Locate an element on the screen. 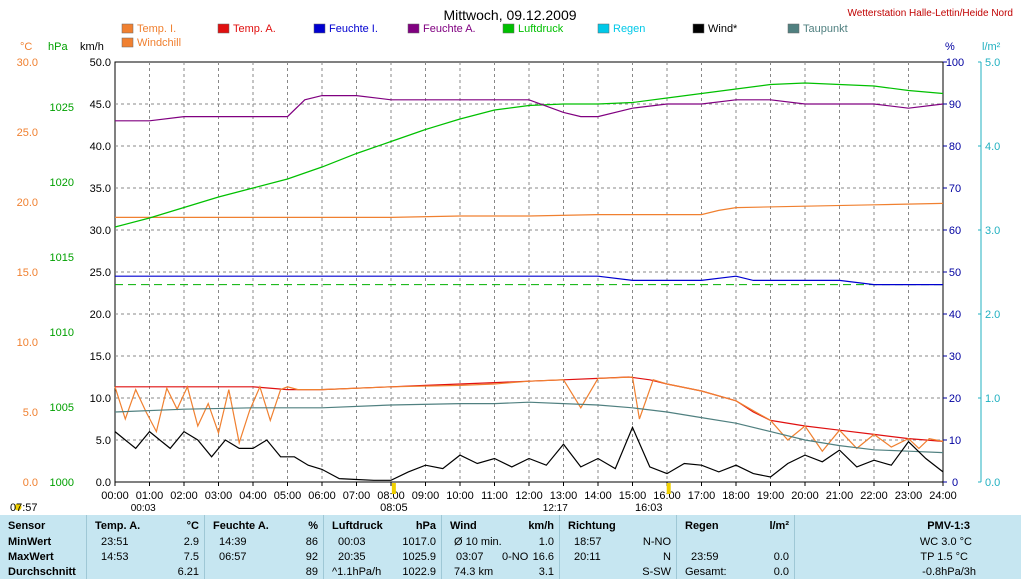 This screenshot has height=579, width=1021. rain-tick-label: 4.0 is located at coordinates (992, 147).